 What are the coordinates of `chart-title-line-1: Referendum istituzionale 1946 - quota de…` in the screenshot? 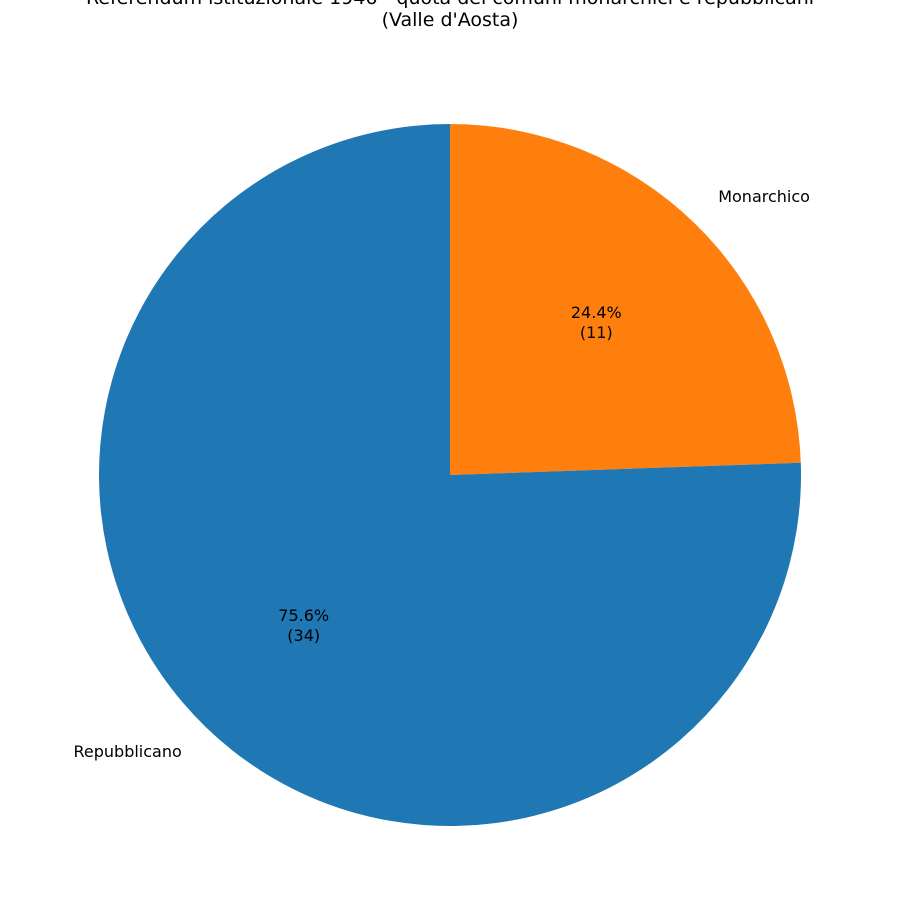 It's located at (450, 4).